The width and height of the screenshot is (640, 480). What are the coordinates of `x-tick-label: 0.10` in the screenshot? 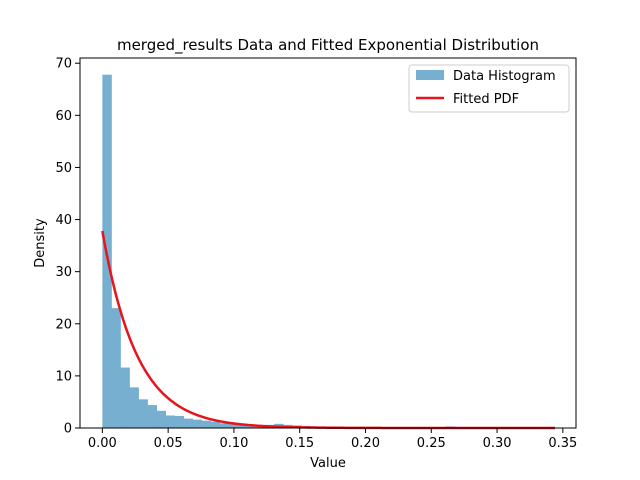 It's located at (233, 443).